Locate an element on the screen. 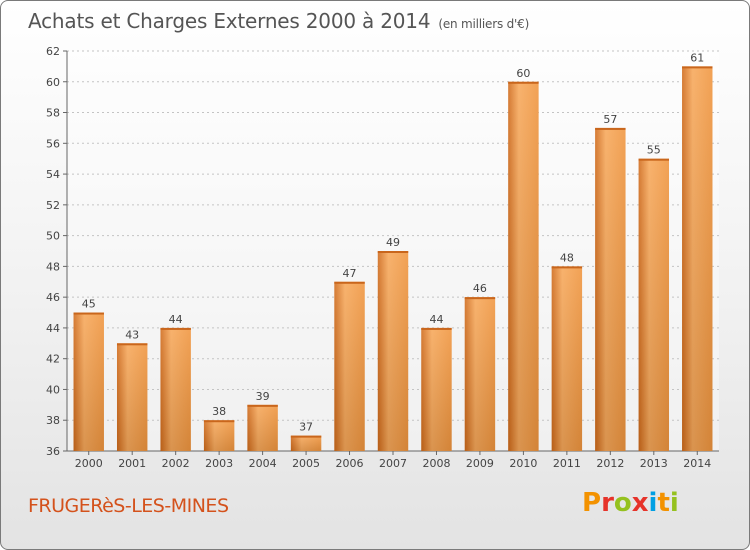  data-label: 47 is located at coordinates (350, 273).